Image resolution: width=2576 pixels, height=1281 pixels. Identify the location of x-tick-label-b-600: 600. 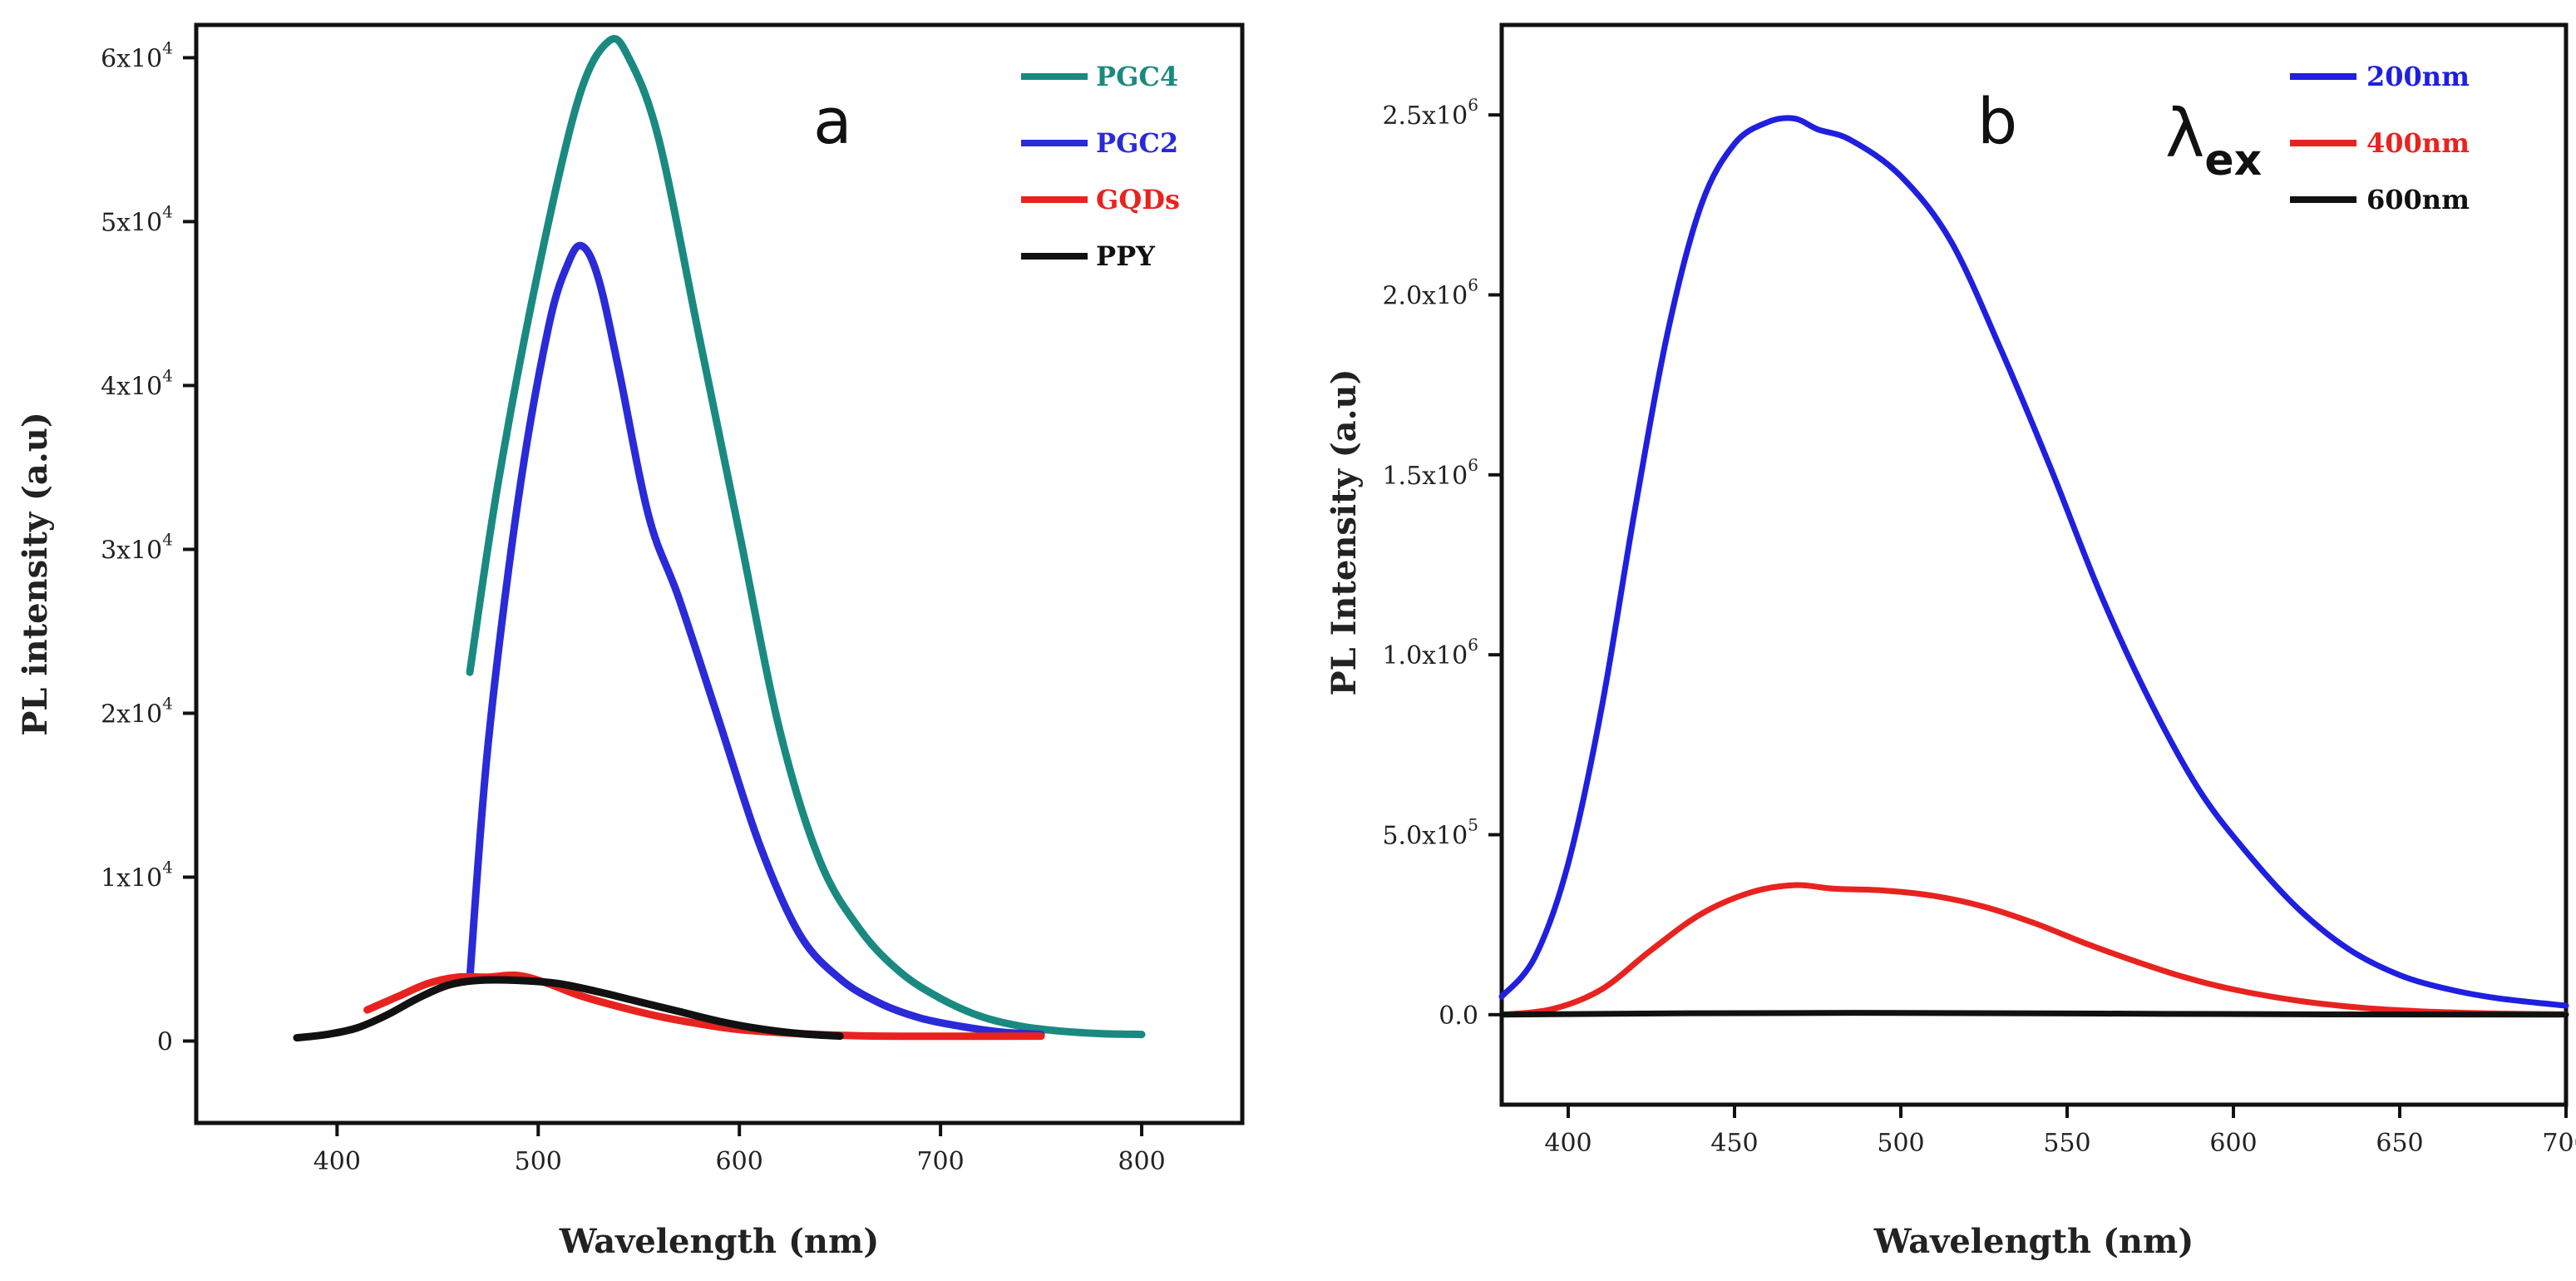
(2233, 1143).